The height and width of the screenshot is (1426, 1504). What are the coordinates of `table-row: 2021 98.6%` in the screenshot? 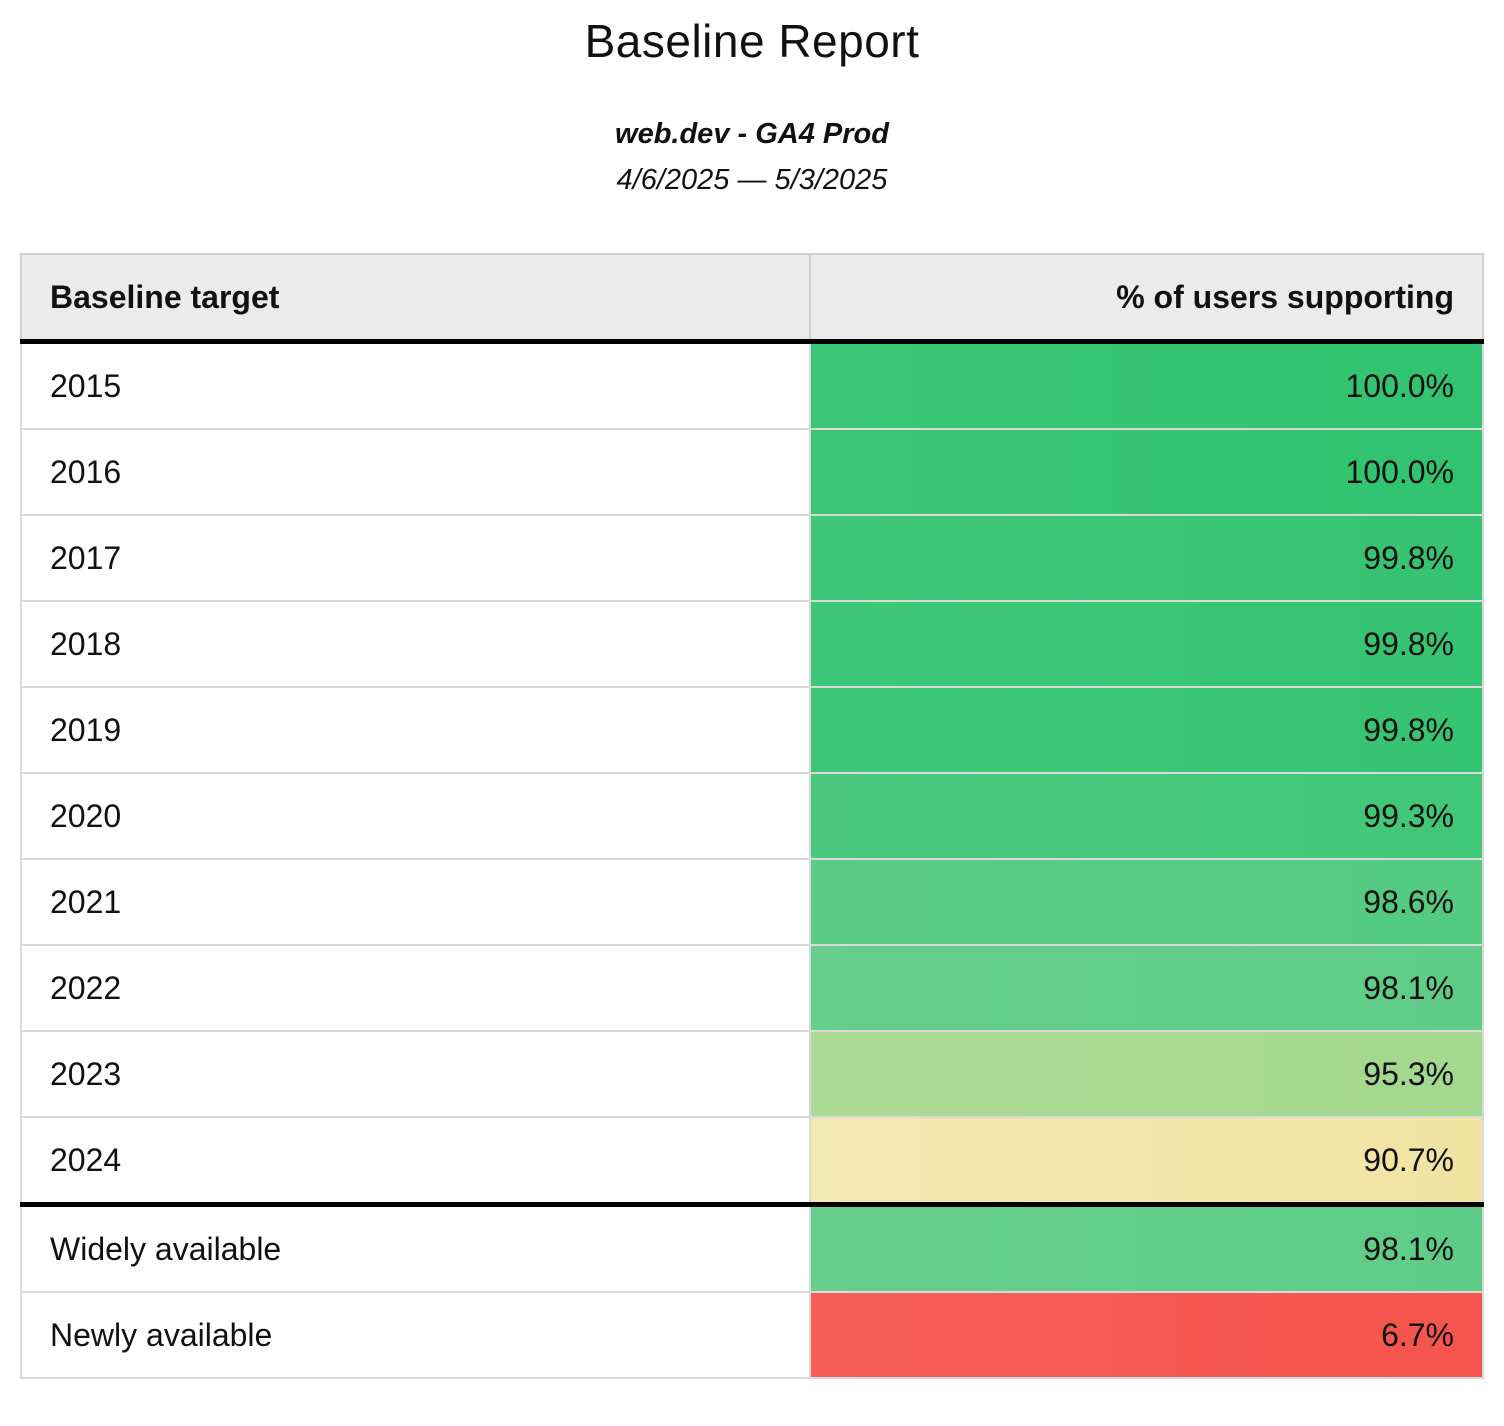 It's located at (752, 902).